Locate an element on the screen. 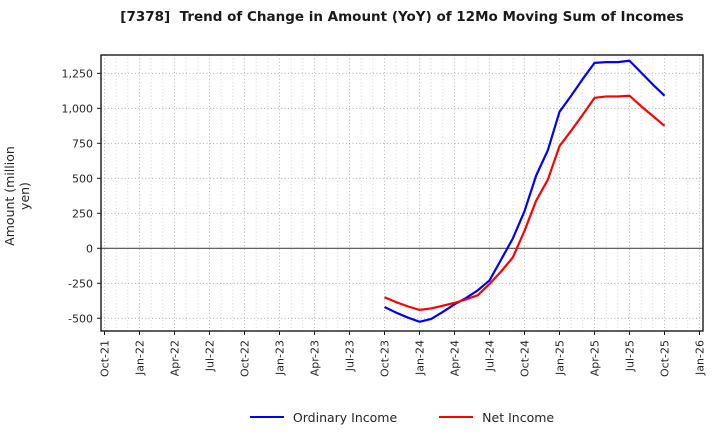 This screenshot has height=440, width=720. x-tick-label: Jul-25 is located at coordinates (630, 356).